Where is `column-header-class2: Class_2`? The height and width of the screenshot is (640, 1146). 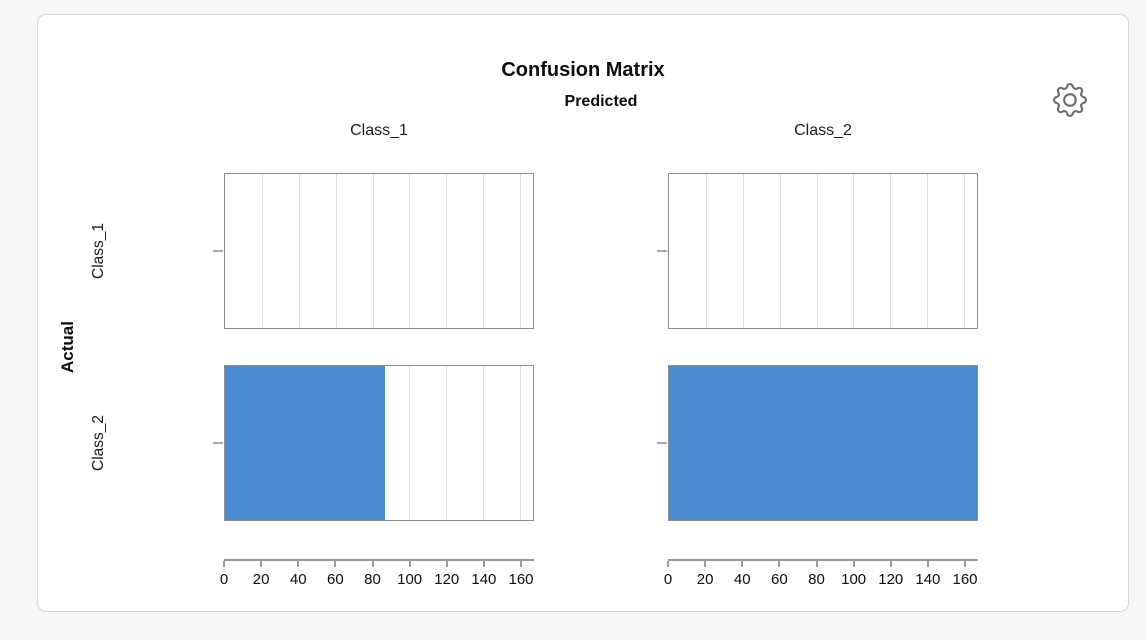
column-header-class2: Class_2 is located at coordinates (823, 130).